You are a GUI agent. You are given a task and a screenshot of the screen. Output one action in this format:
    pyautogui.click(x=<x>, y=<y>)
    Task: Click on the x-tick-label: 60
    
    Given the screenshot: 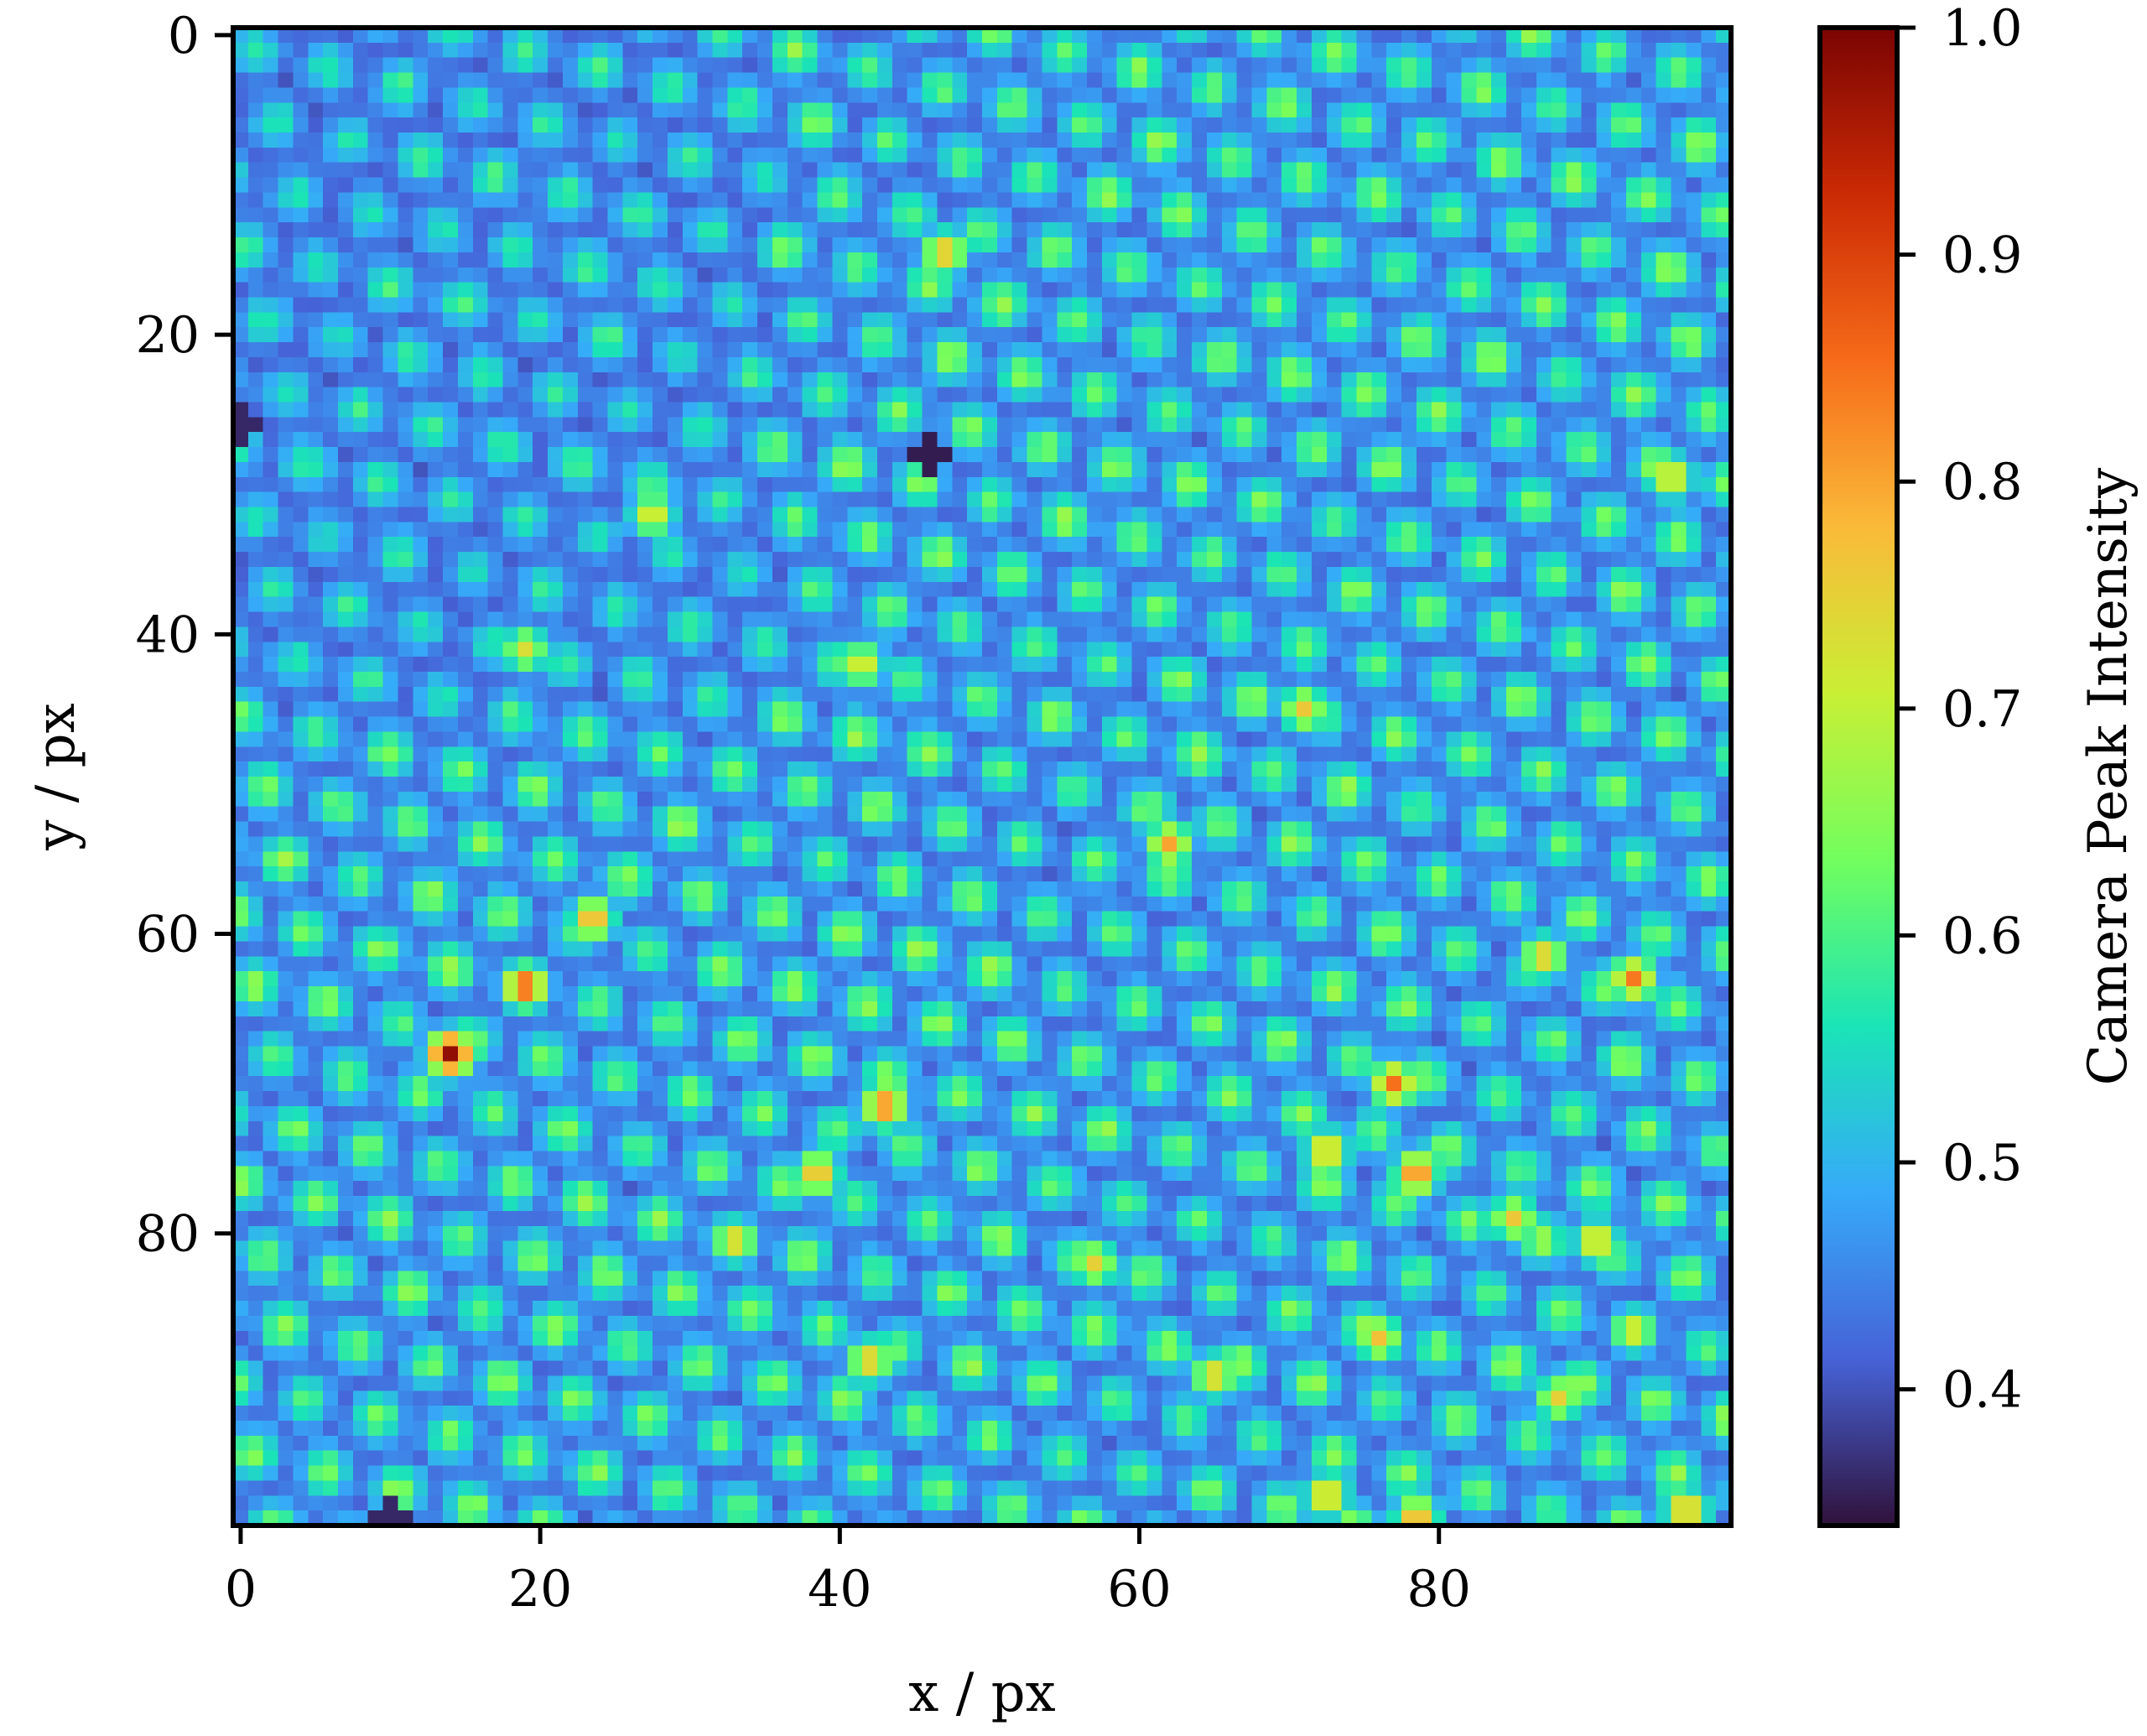 What is the action you would take?
    pyautogui.click(x=1139, y=1589)
    